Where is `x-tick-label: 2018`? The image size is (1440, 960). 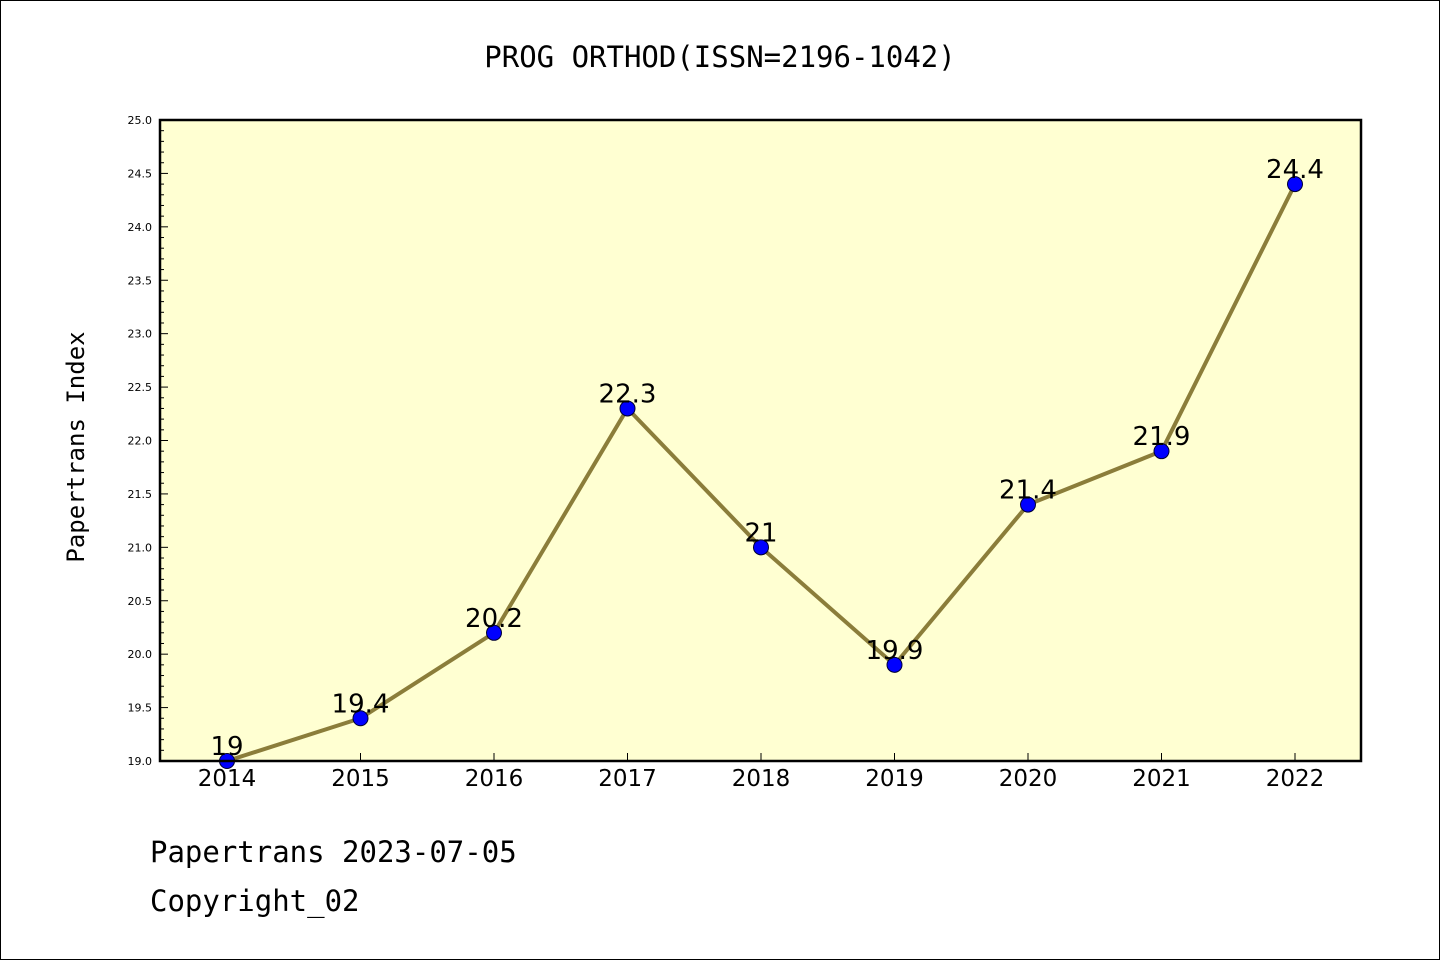 x-tick-label: 2018 is located at coordinates (761, 779).